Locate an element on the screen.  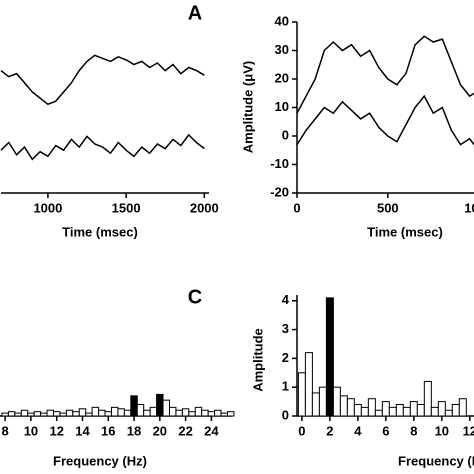
x-tick-label: 1500 is located at coordinates (126, 207).